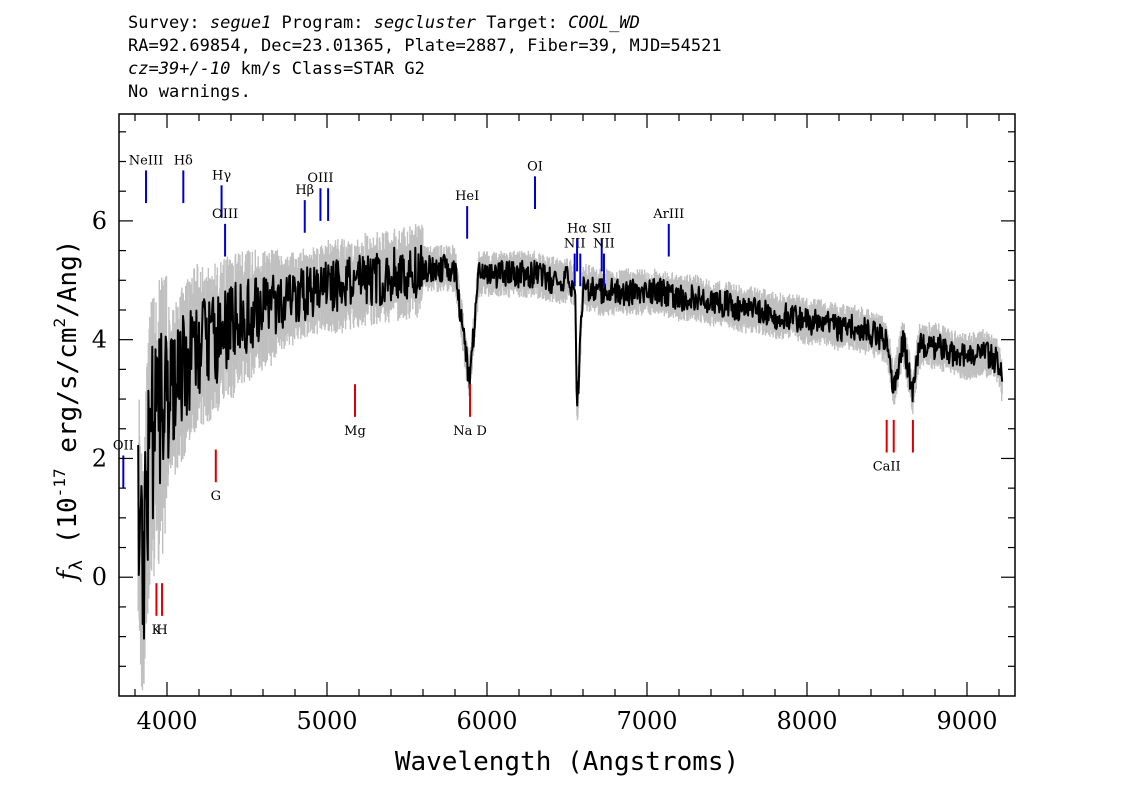 The image size is (1134, 810). Describe the element at coordinates (240, 23) in the screenshot. I see `survey-name: segue1` at that location.